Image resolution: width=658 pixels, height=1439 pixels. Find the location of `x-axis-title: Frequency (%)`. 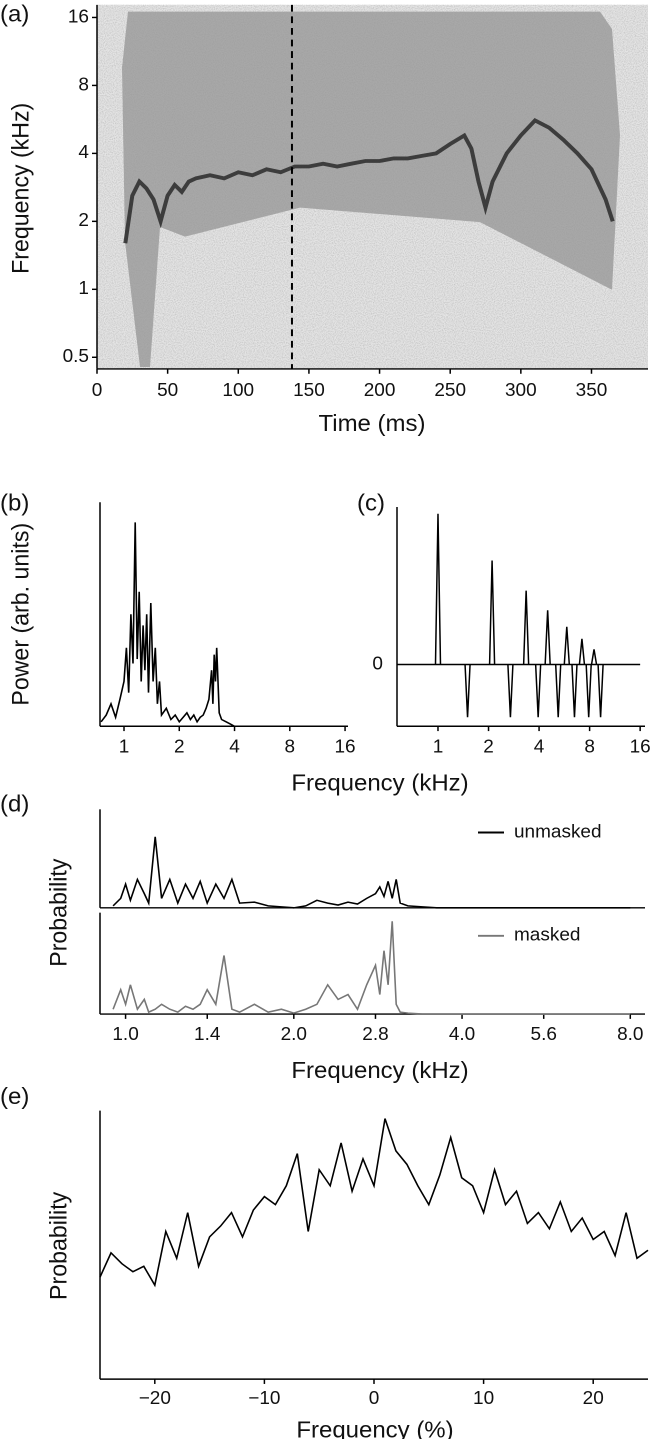

x-axis-title: Frequency (%) is located at coordinates (374, 1428).